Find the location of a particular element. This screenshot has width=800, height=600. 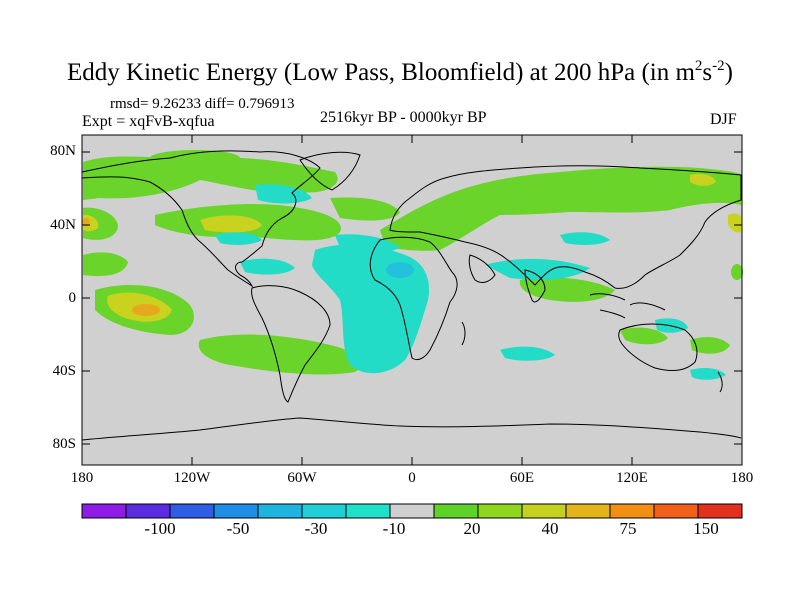

experiment-label: Expt = xqFvB-xqfua is located at coordinates (148, 121).